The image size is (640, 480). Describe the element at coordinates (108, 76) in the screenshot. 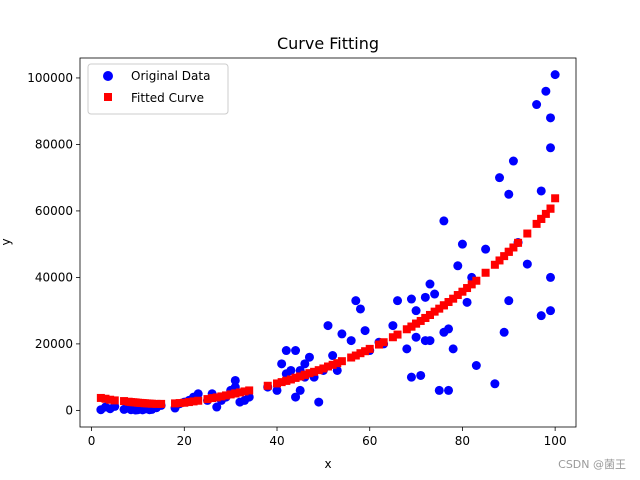

I see `legend-marker-original-data` at that location.